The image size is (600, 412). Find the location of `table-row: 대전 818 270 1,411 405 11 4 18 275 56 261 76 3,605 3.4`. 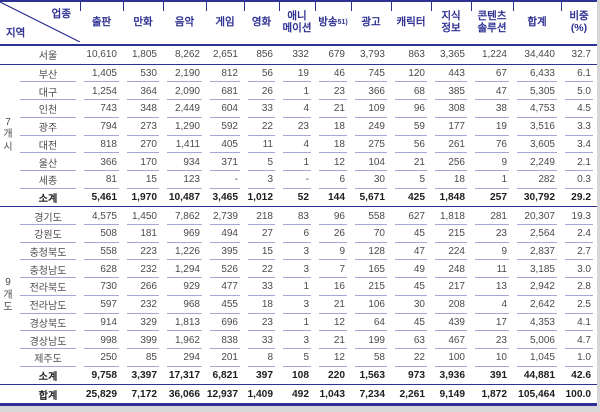

table-row: 대전 818 270 1,411 405 11 4 18 275 56 261 76 3,605 3.4 is located at coordinates (306, 144).